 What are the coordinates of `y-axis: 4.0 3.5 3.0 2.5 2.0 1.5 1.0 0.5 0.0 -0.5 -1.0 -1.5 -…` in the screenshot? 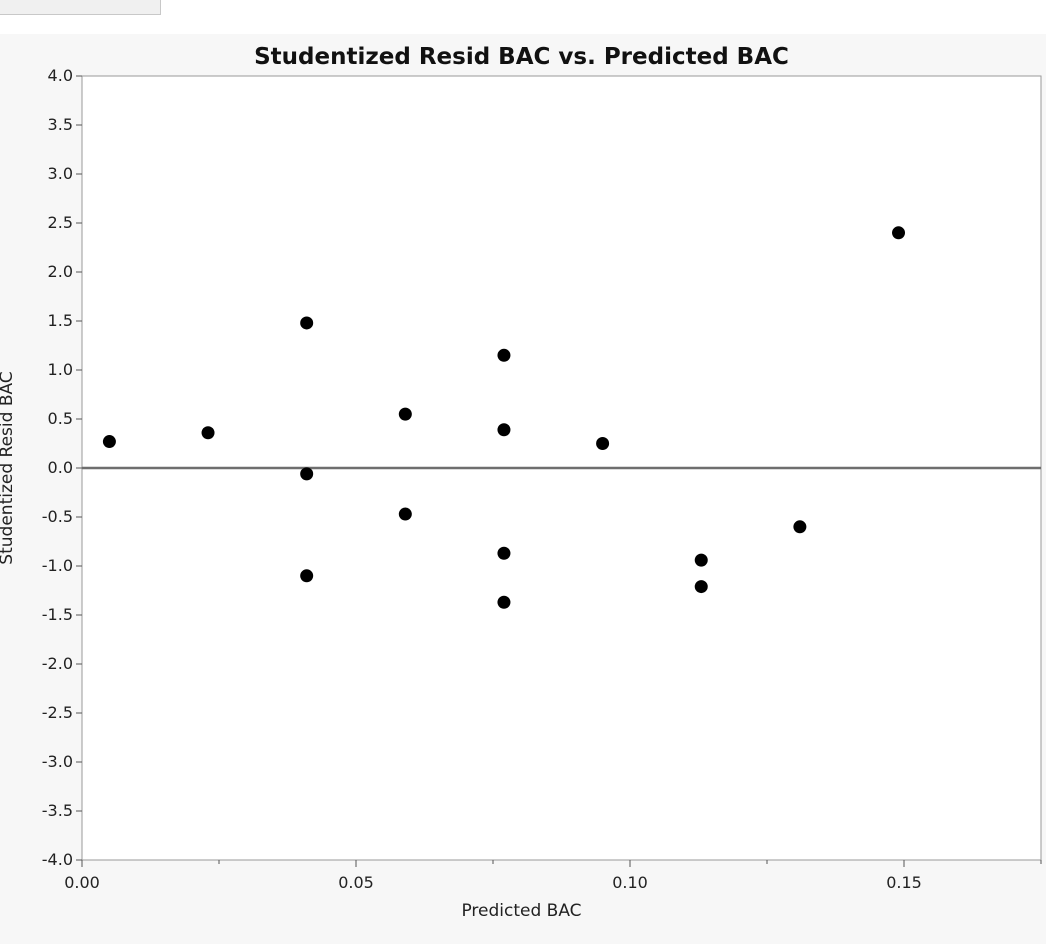 It's located at (62, 467).